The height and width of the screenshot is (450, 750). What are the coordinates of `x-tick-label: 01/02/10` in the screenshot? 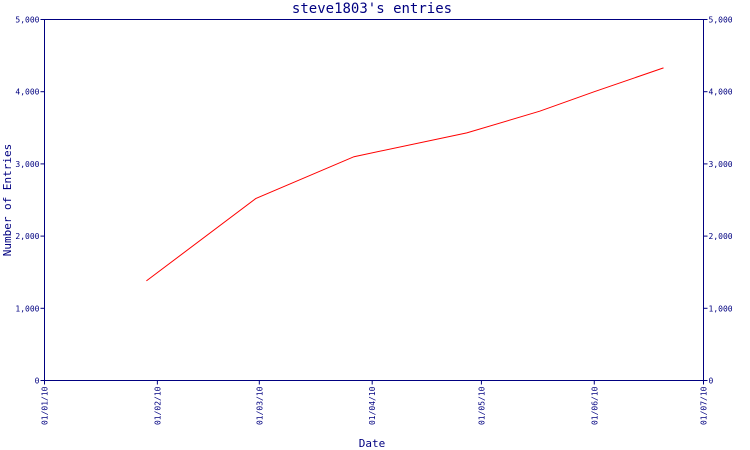 It's located at (157, 405).